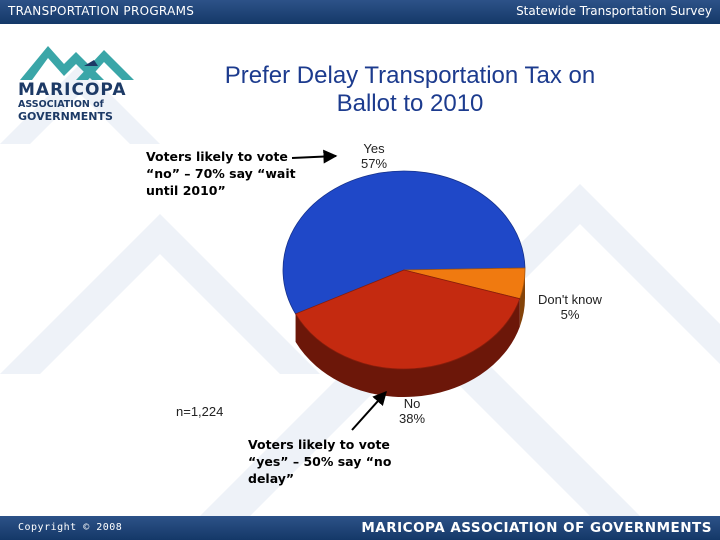 This screenshot has height=540, width=720. Describe the element at coordinates (374, 148) in the screenshot. I see `slice-label-yes-name: Yes` at that location.